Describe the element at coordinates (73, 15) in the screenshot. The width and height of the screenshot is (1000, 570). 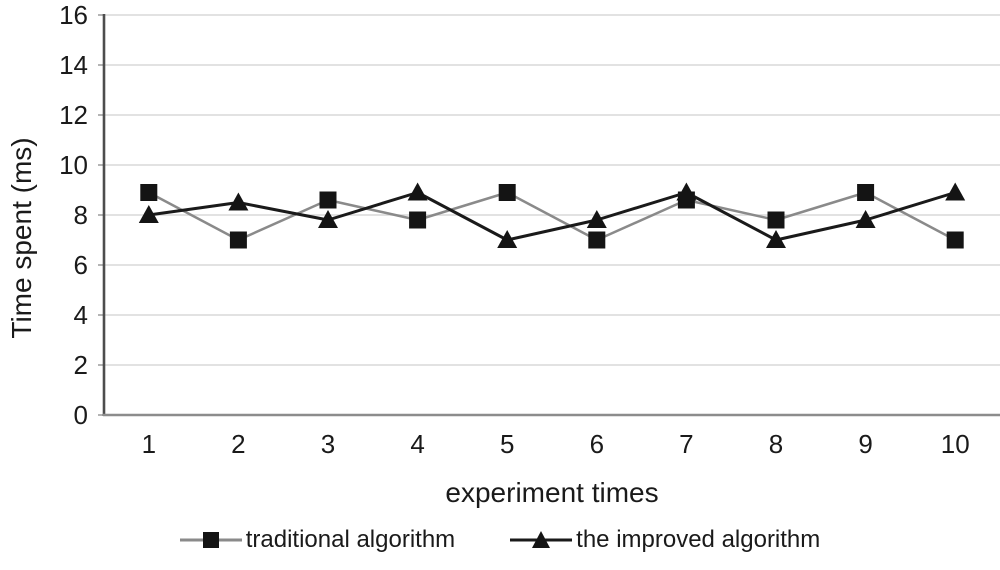
I see `svg-text: 16` at that location.